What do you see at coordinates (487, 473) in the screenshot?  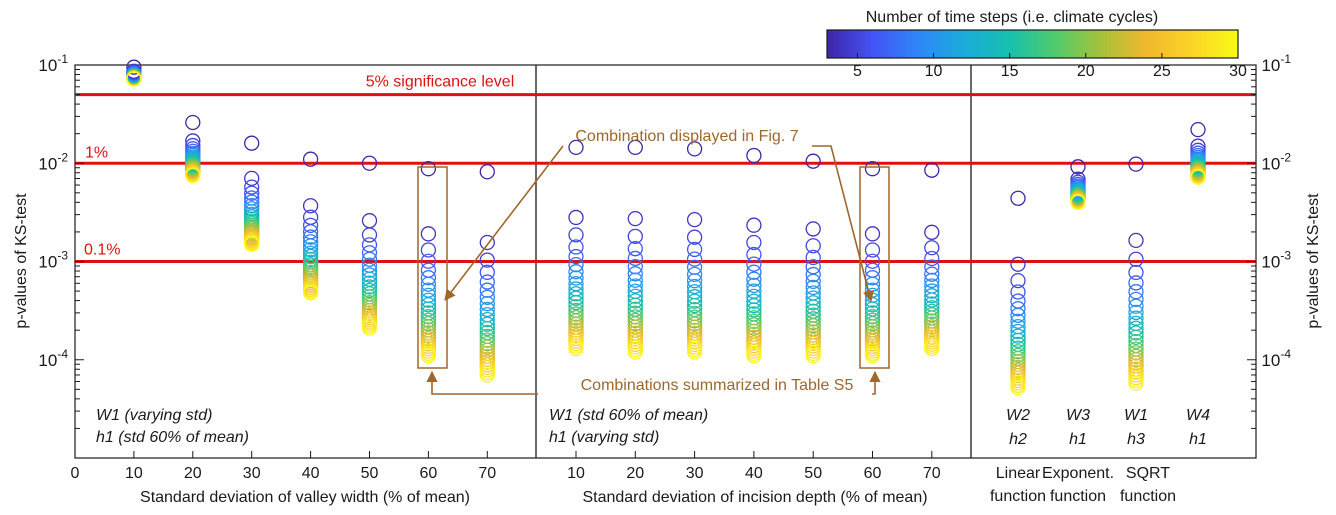 I see `x-tick-label: 70` at bounding box center [487, 473].